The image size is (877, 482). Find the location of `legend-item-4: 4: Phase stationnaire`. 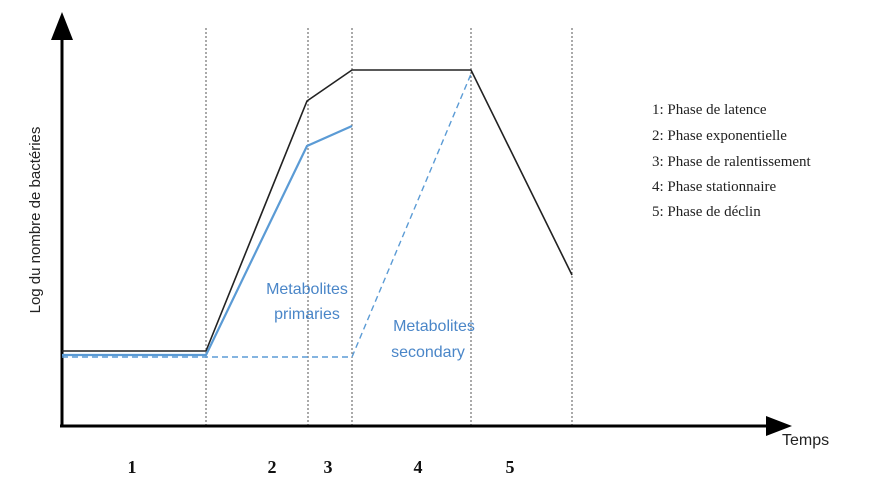

legend-item-4: 4: Phase stationnaire is located at coordinates (714, 187).